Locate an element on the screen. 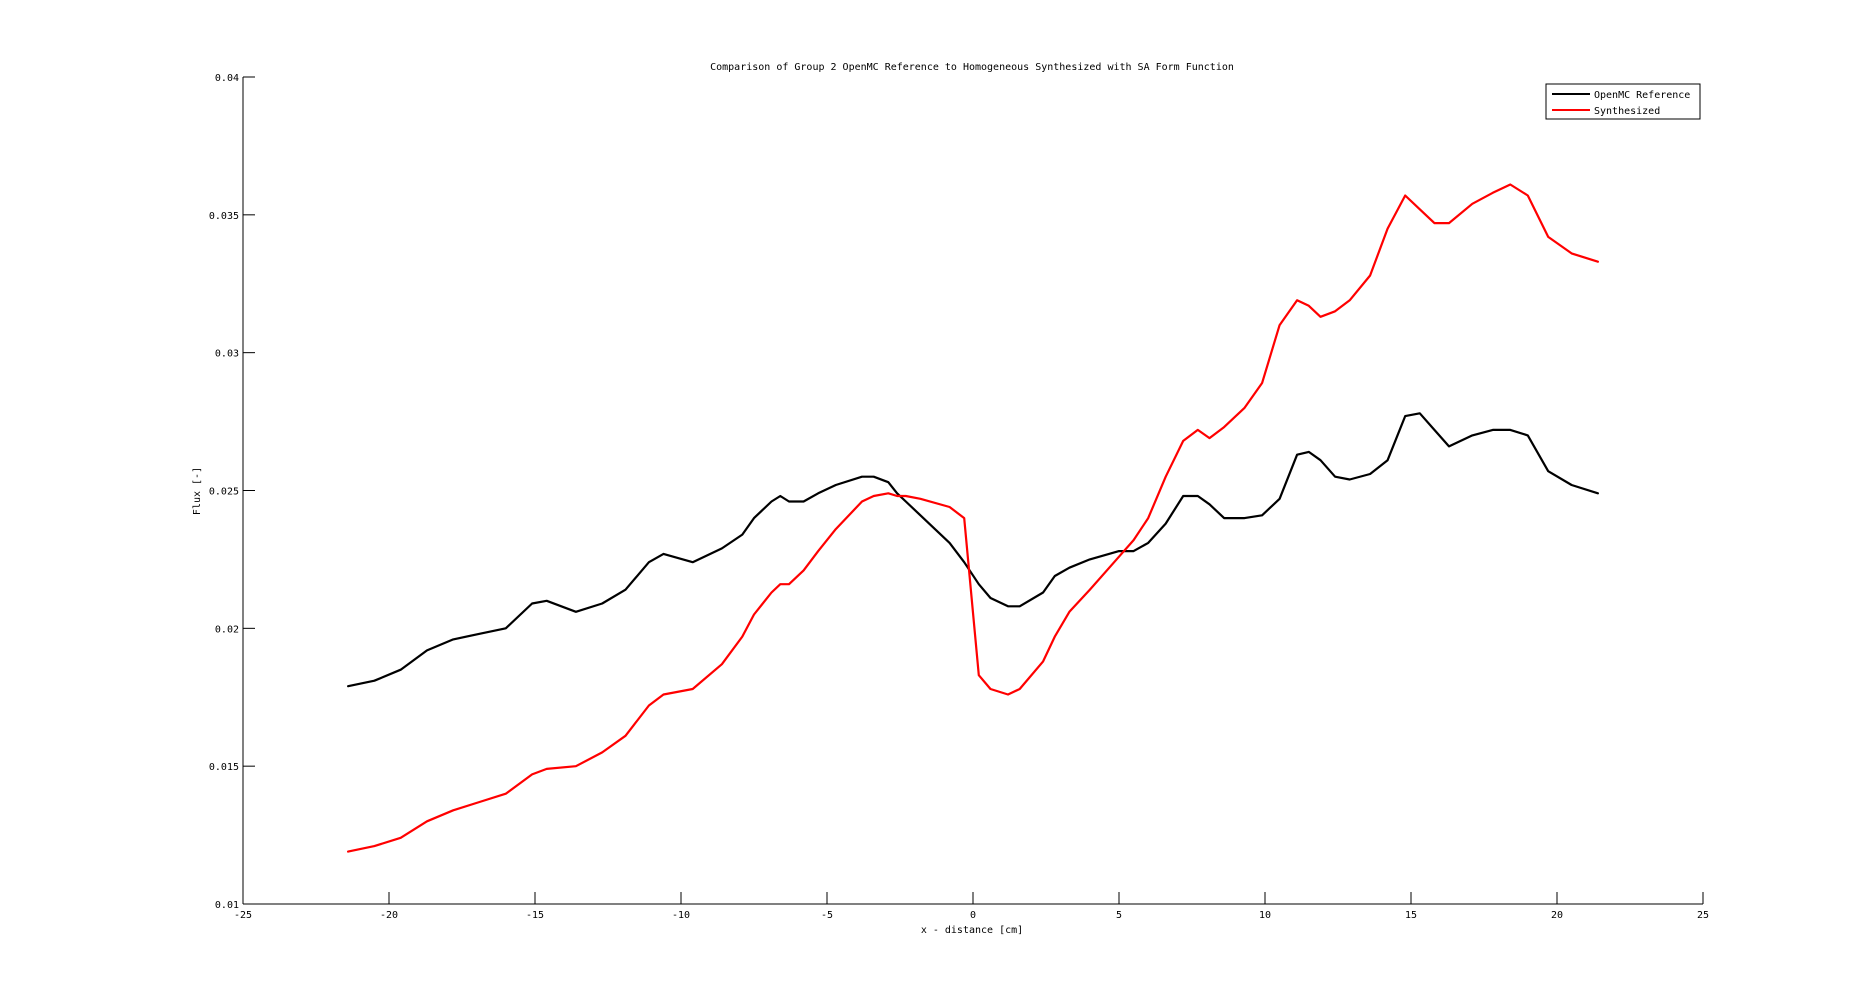  y-tick-label: 0.02 is located at coordinates (227, 629).